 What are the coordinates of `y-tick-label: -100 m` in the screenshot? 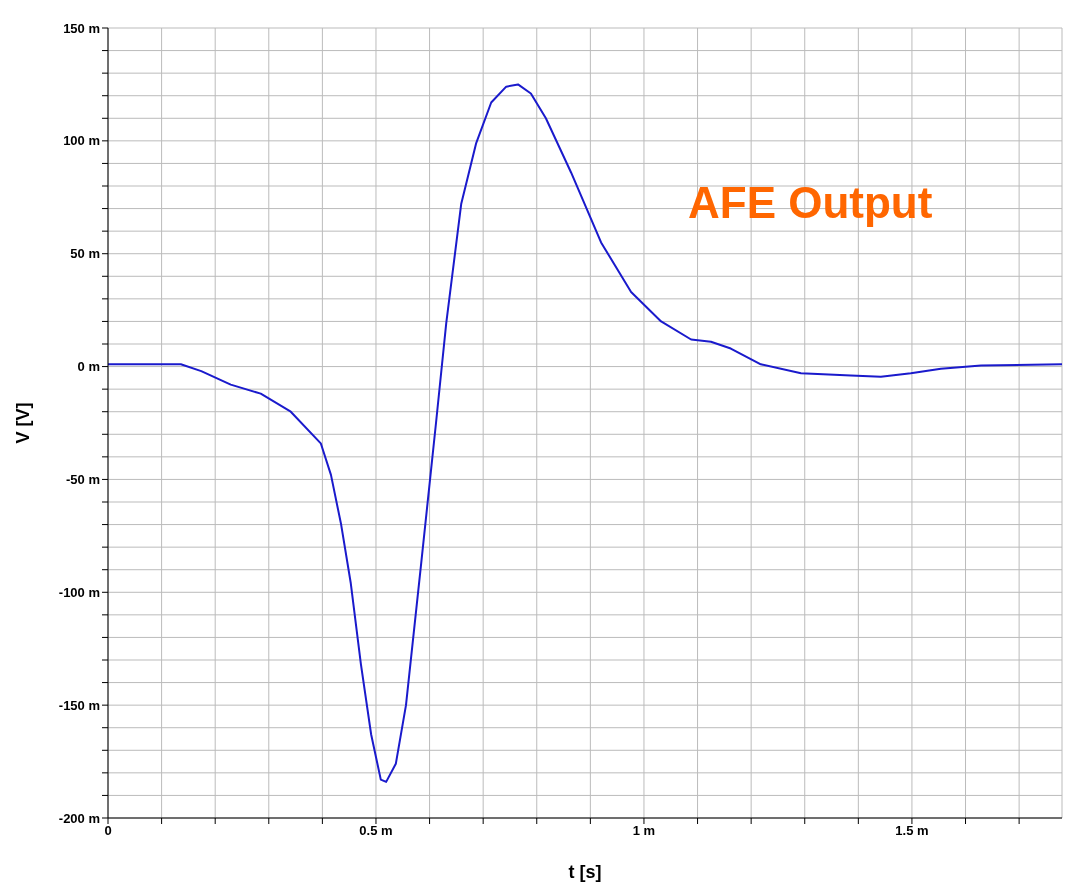 It's located at (79, 592).